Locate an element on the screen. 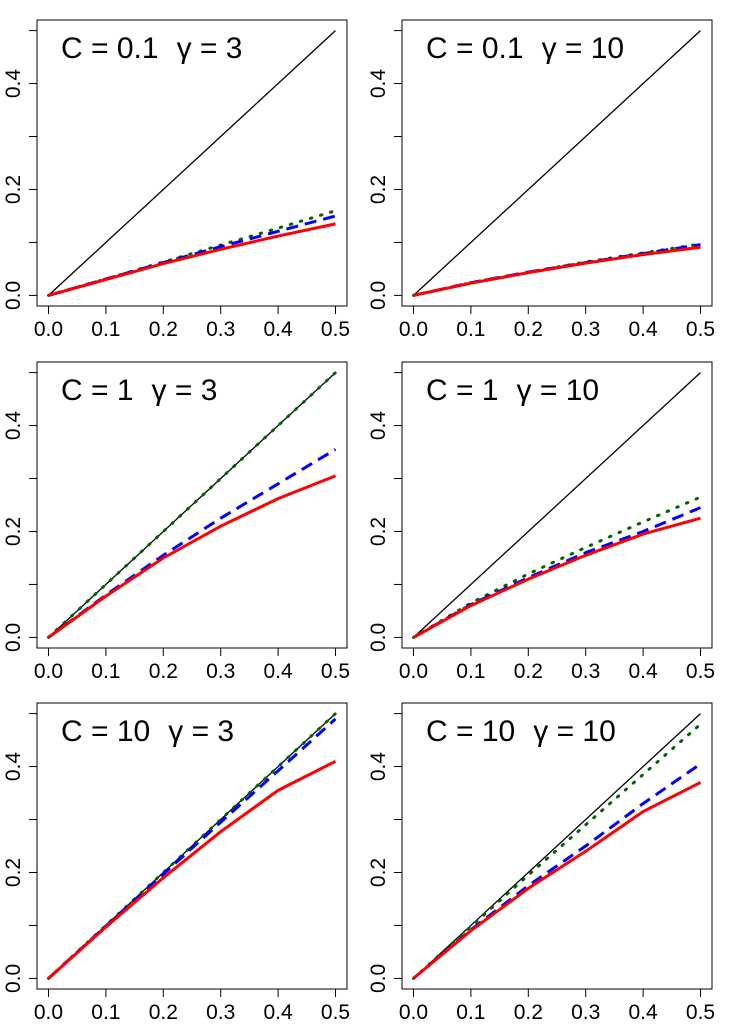 Image resolution: width=733 pixels, height=1026 pixels. panel-2: 0.0 0.1 0.2 0.3 0.4 0.5 0.0 0.2 0.4 C = 0.1 γ = 10 is located at coordinates (541, 180).